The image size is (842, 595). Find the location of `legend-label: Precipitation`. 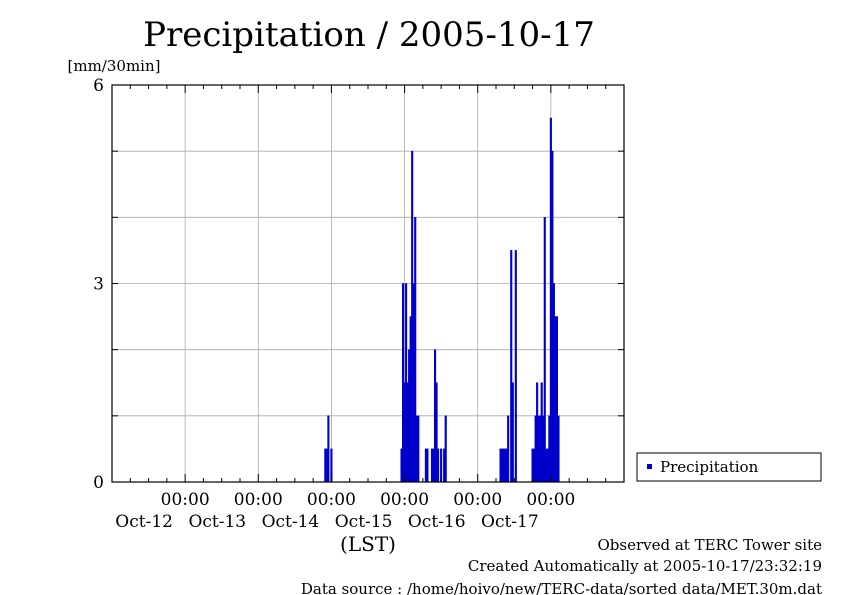

legend-label: Precipitation is located at coordinates (709, 467).